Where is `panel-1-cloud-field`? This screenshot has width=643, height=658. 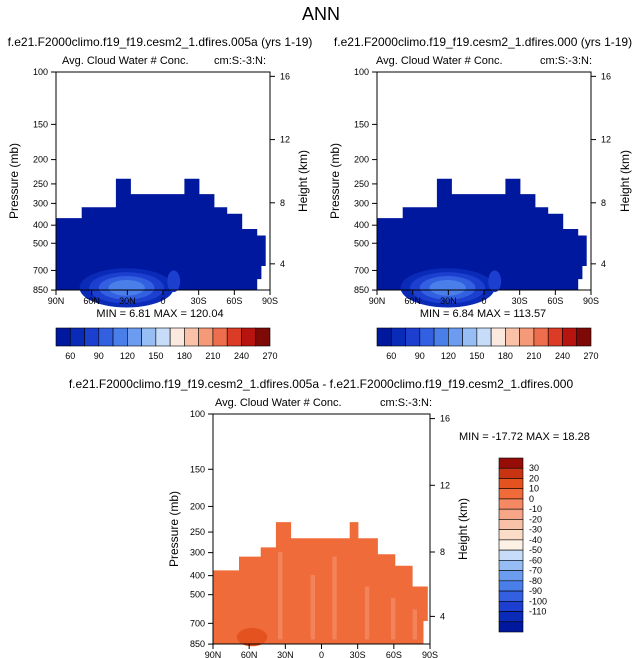 panel-1-cloud-field is located at coordinates (161, 243).